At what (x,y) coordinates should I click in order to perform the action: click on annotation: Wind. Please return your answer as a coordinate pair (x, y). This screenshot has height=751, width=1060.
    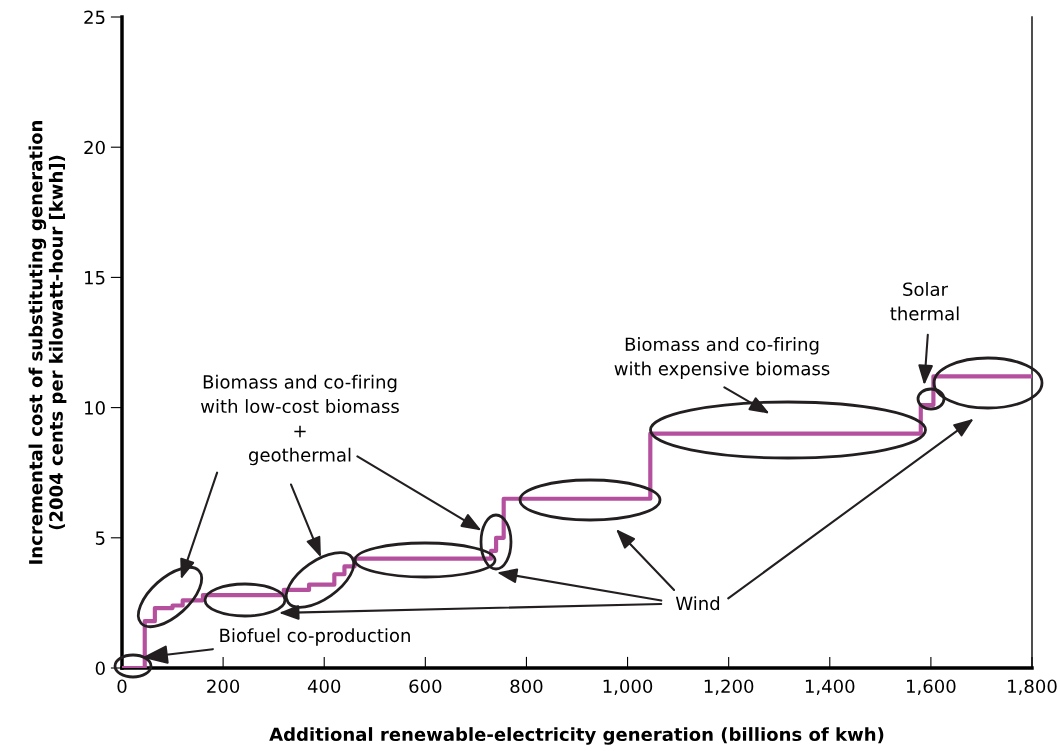
    Looking at the image, I should click on (697, 603).